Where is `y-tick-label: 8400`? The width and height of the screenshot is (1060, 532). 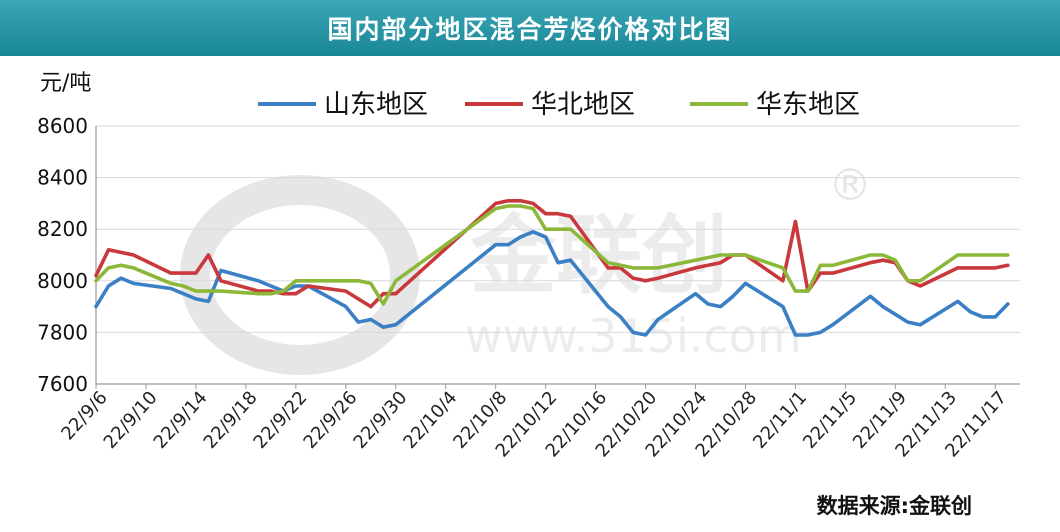 y-tick-label: 8400 is located at coordinates (62, 178).